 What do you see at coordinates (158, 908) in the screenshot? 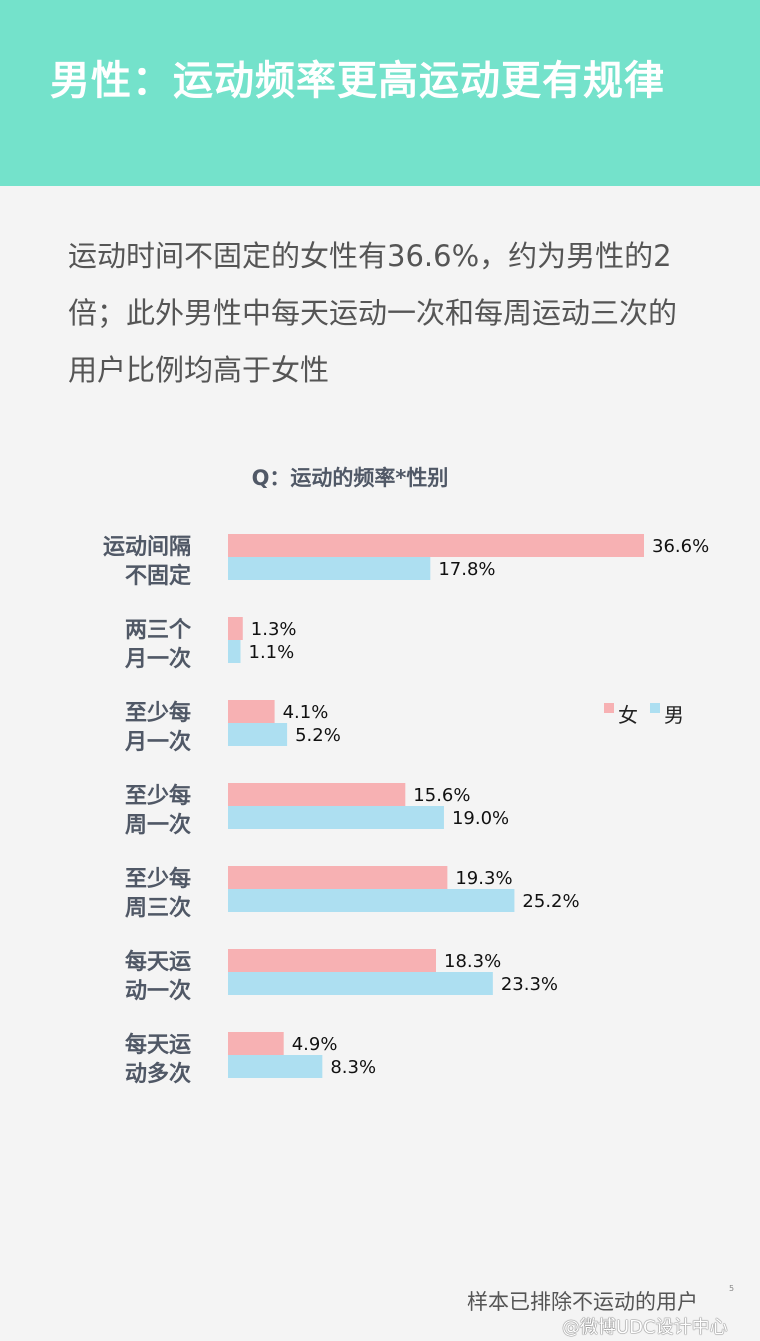
I see `category-label: 周三次` at bounding box center [158, 908].